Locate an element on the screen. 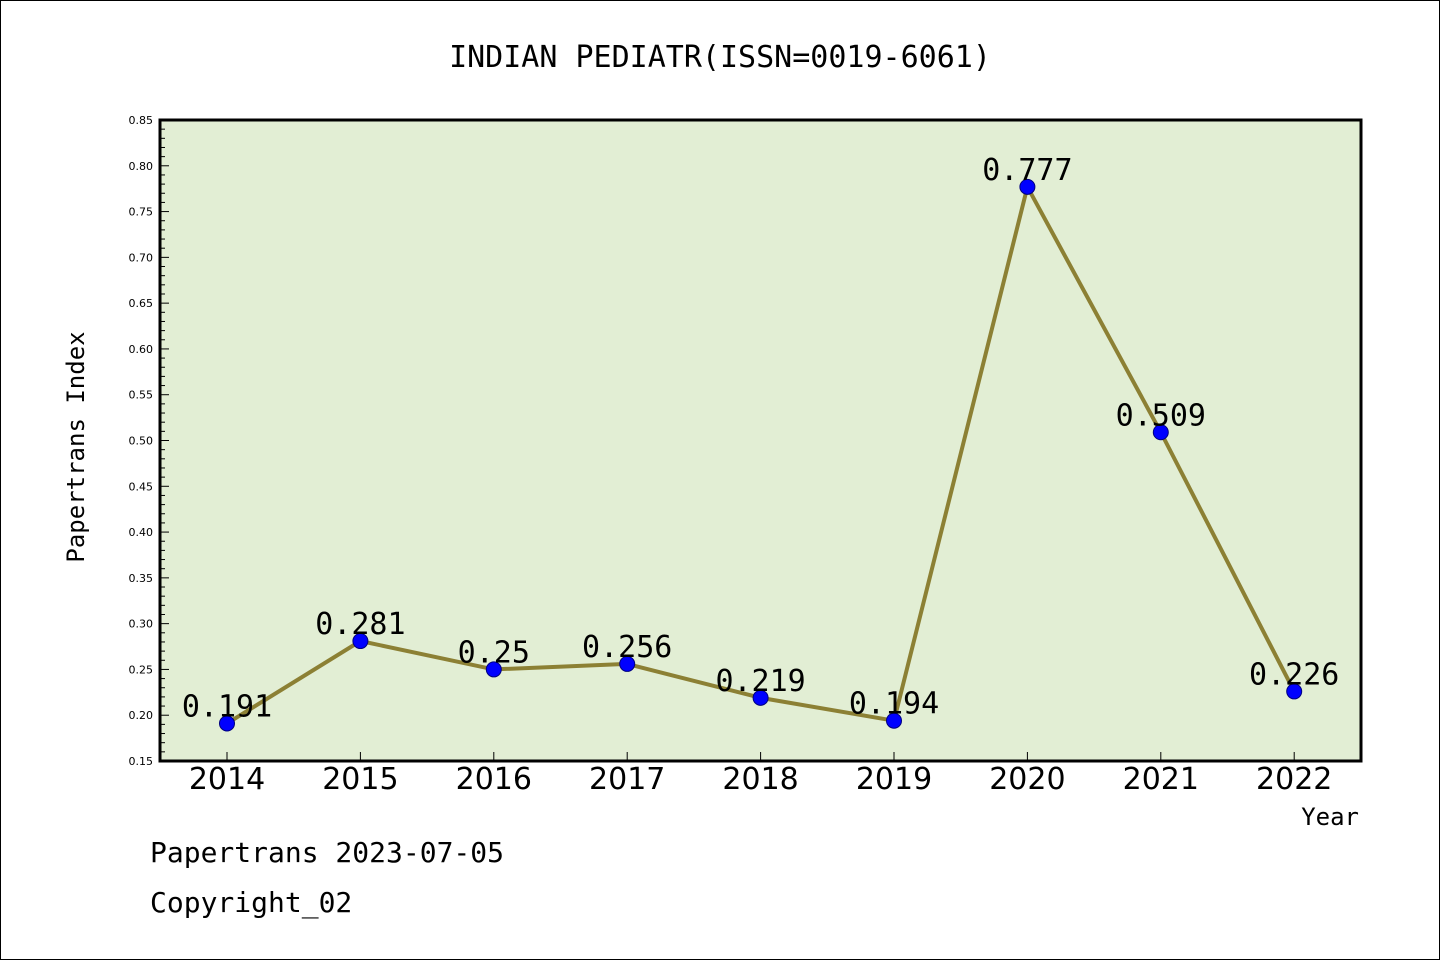 The width and height of the screenshot is (1440, 960). chart-title: INDIAN PEDIATR(ISSN=0019-6061) is located at coordinates (720, 57).